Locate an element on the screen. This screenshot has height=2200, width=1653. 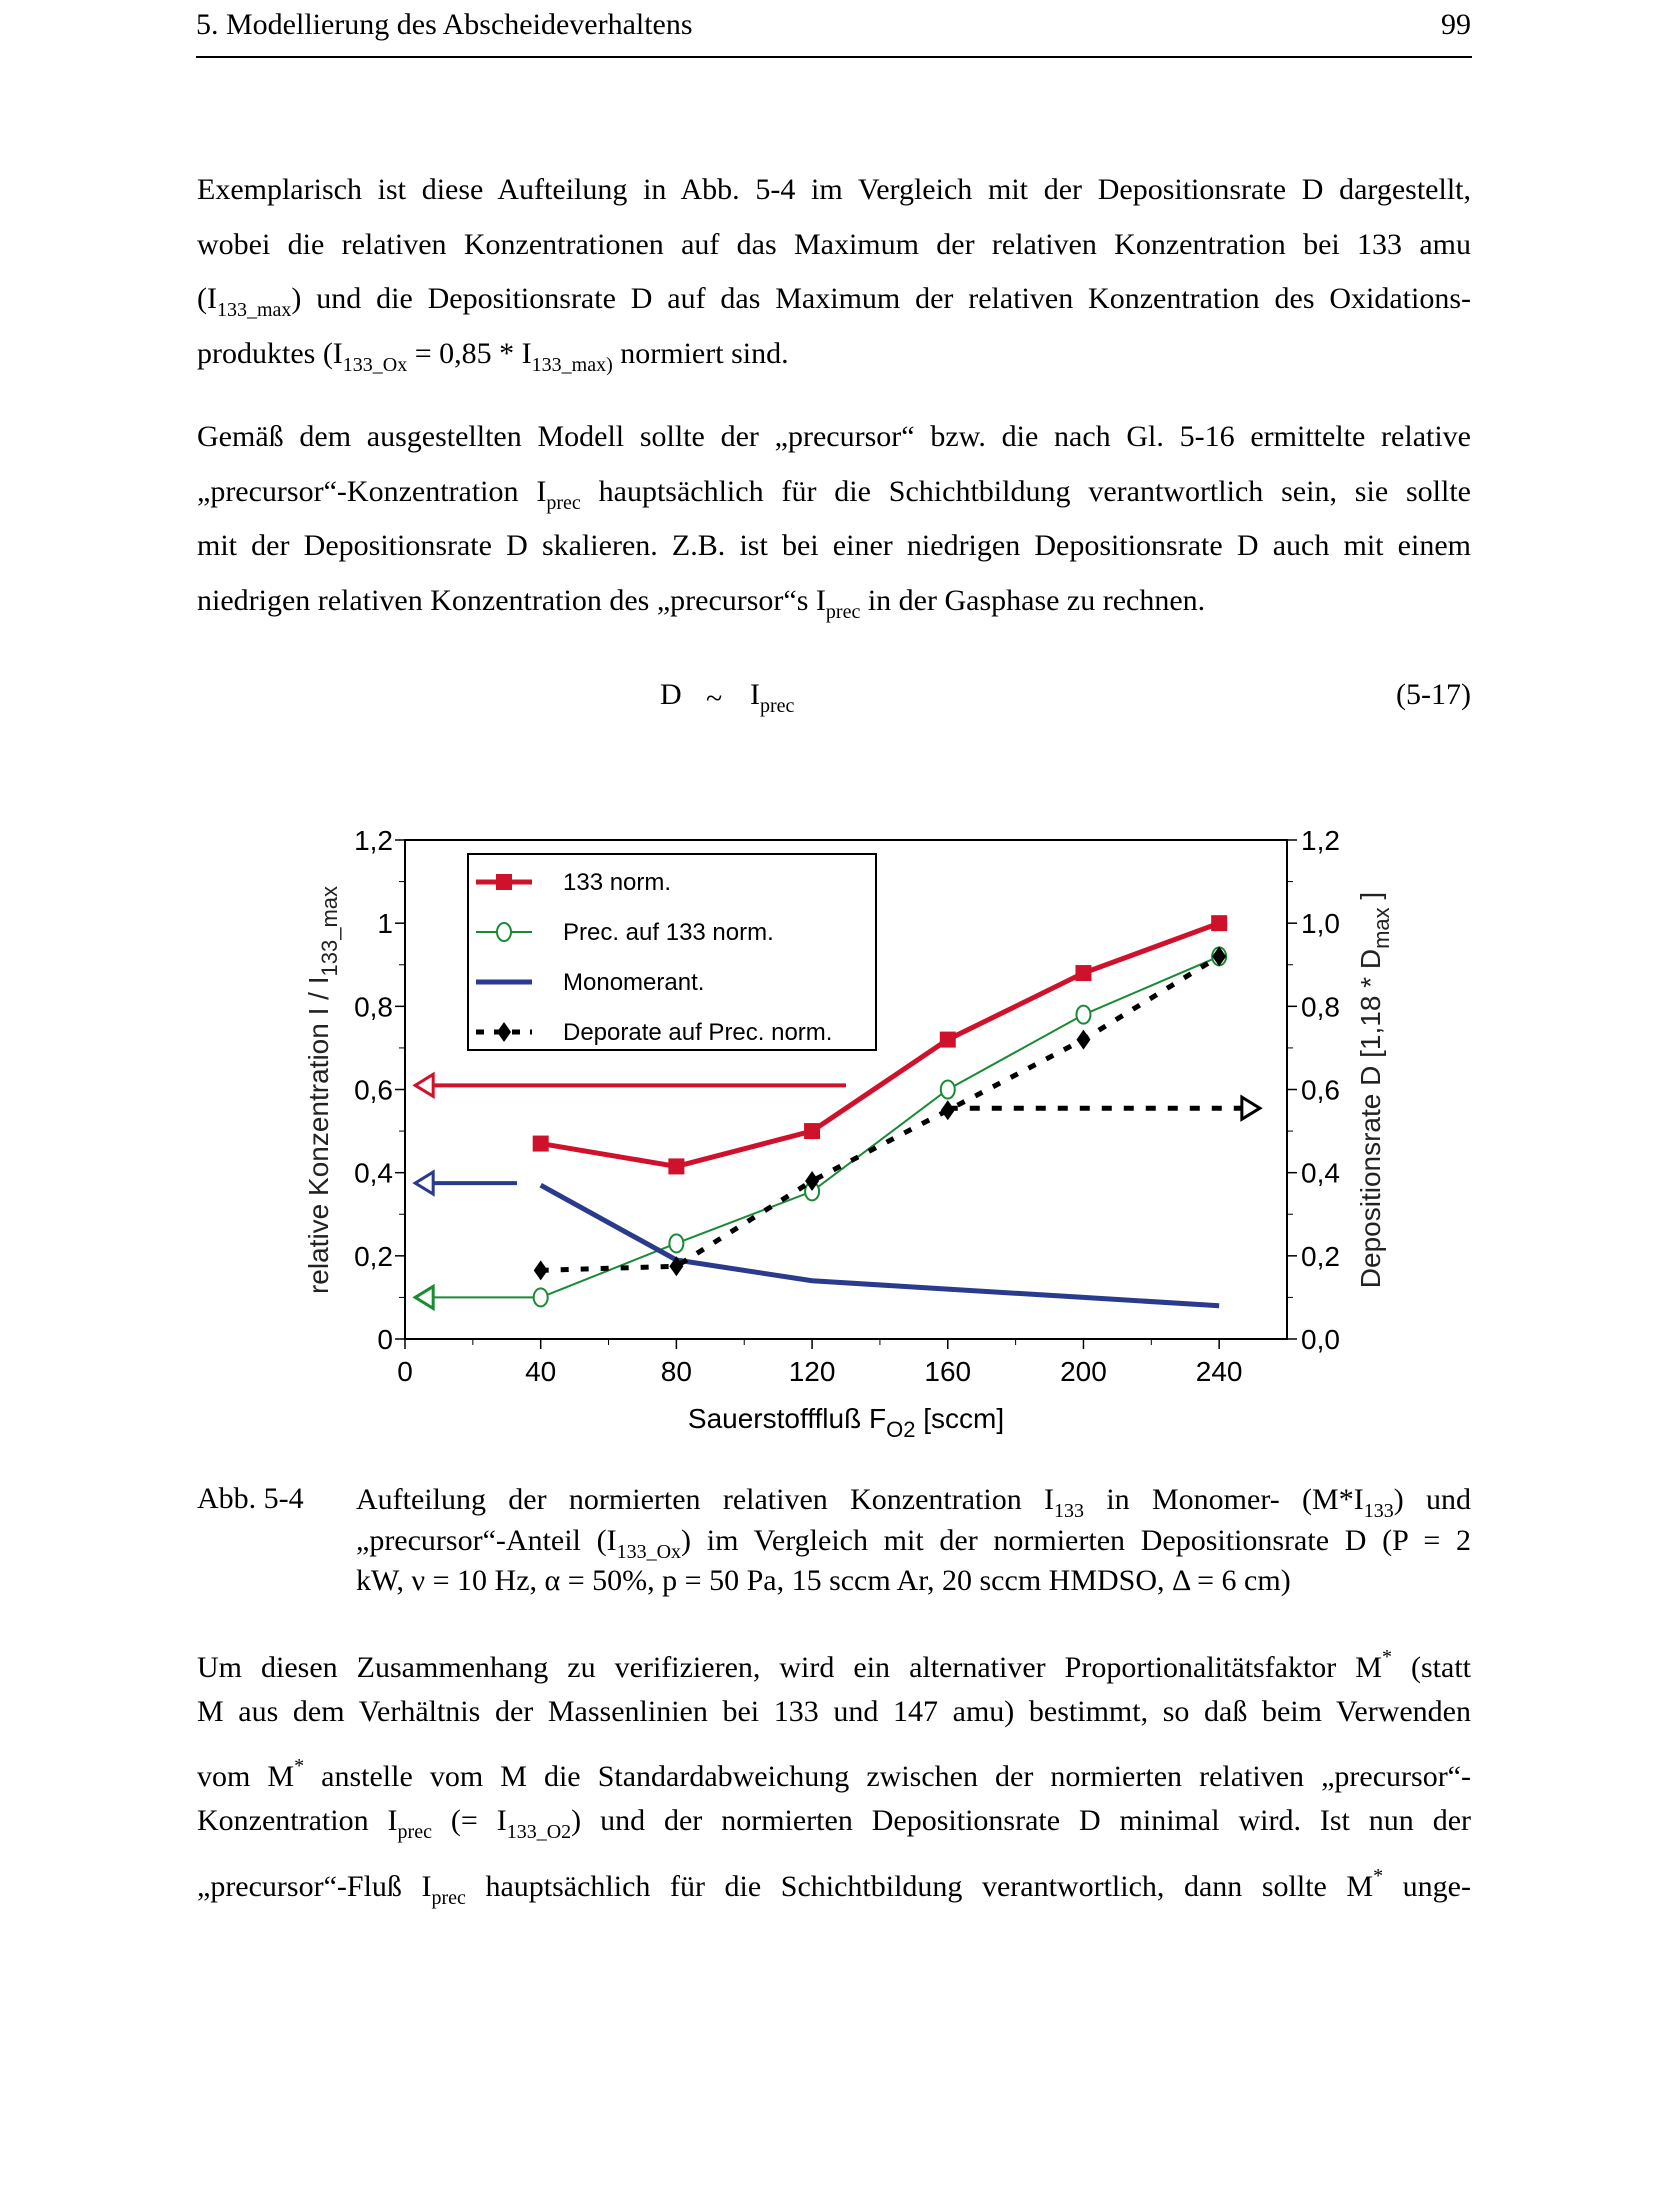
y2-tick-label: 1,2 is located at coordinates (1320, 840).